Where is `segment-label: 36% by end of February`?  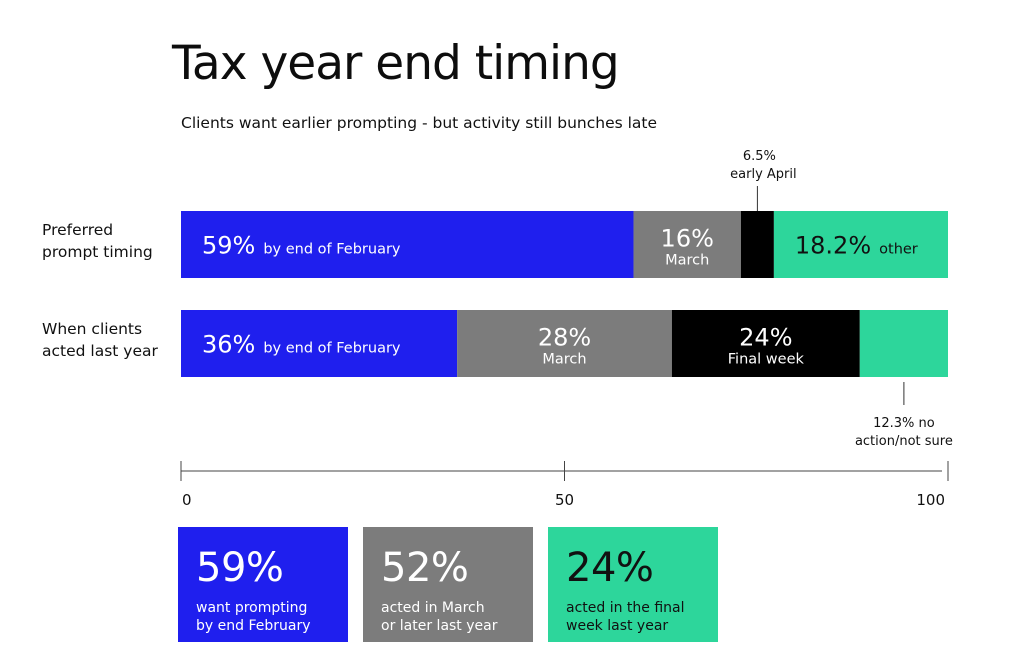
segment-label: 36% by end of February is located at coordinates (301, 345).